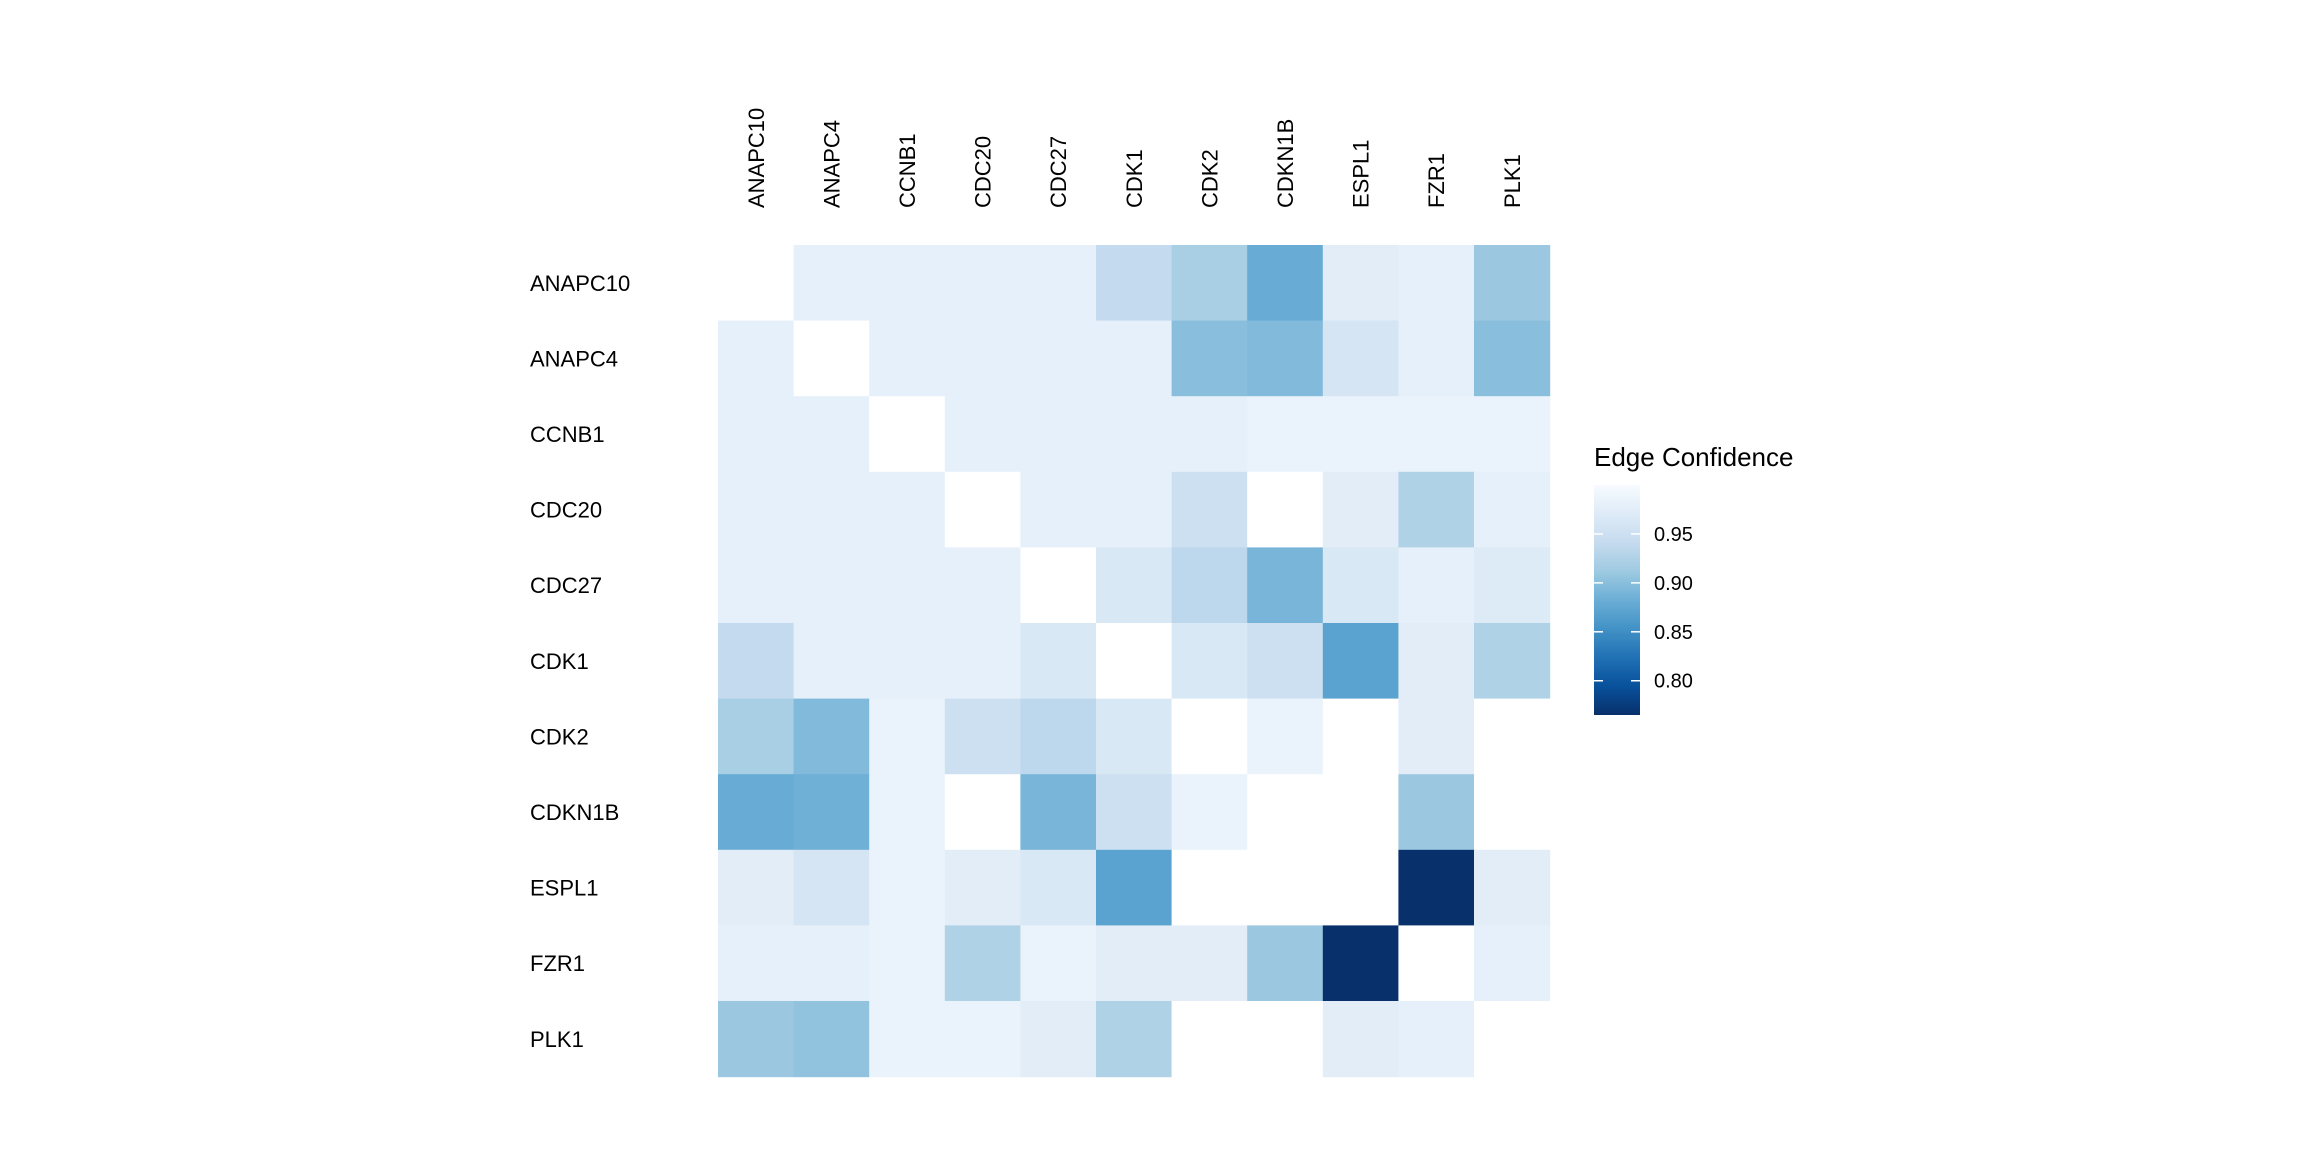  I want to click on row-label: FZR1, so click(557, 963).